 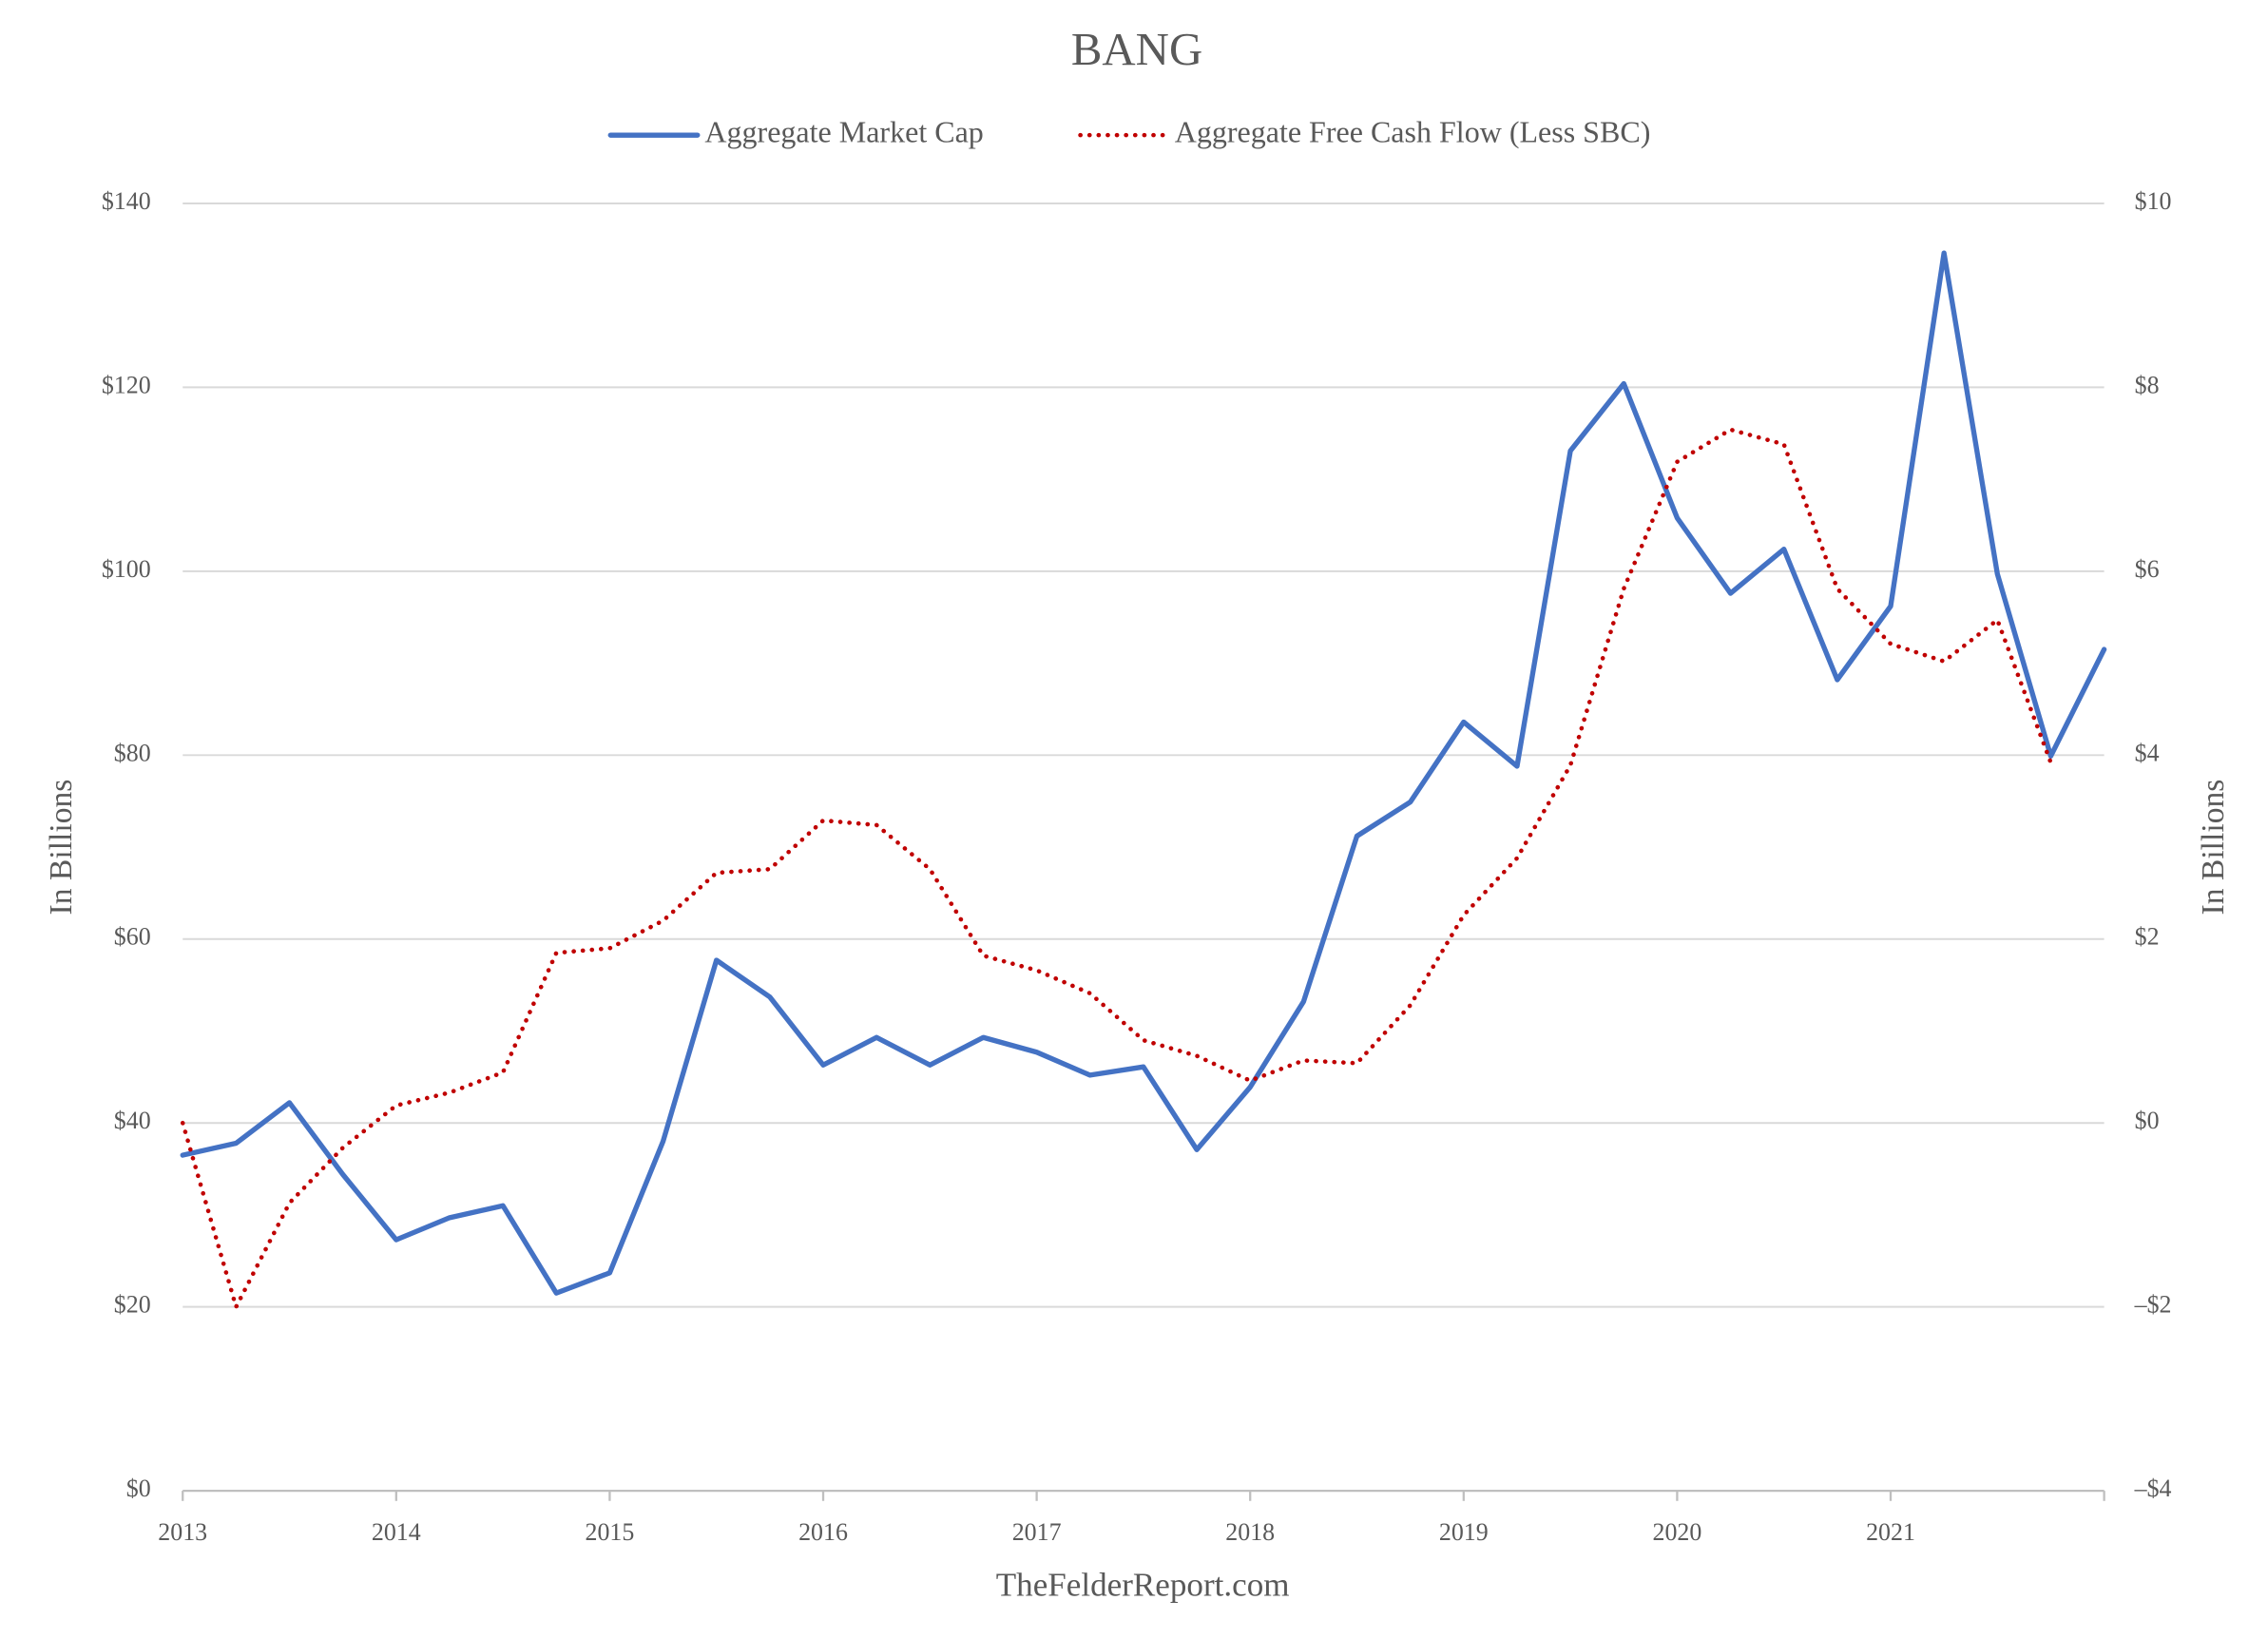 What do you see at coordinates (610, 1532) in the screenshot?
I see `x-tick-label: 2015` at bounding box center [610, 1532].